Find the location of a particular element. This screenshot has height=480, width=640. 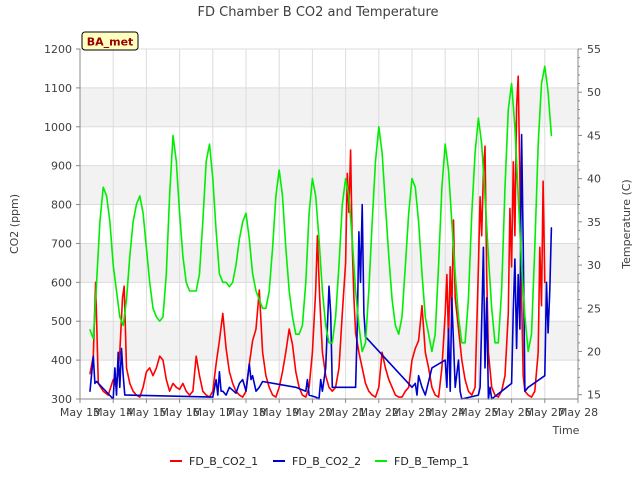

site-badge: BA_met is located at coordinates (110, 41).